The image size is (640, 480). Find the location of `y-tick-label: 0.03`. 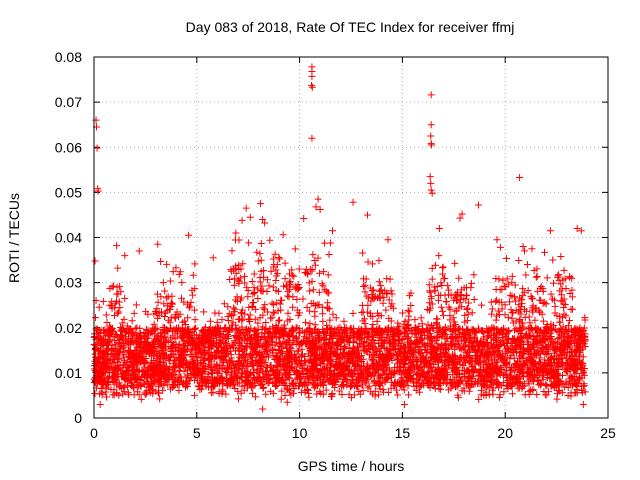

y-tick-label: 0.03 is located at coordinates (68, 283).